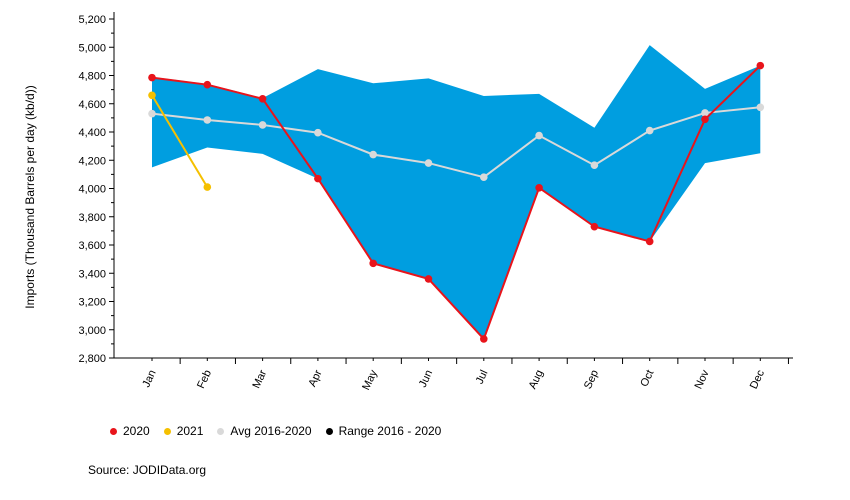 This screenshot has height=500, width=850. I want to click on legend-item-avg: Avg 2016-2020, so click(264, 431).